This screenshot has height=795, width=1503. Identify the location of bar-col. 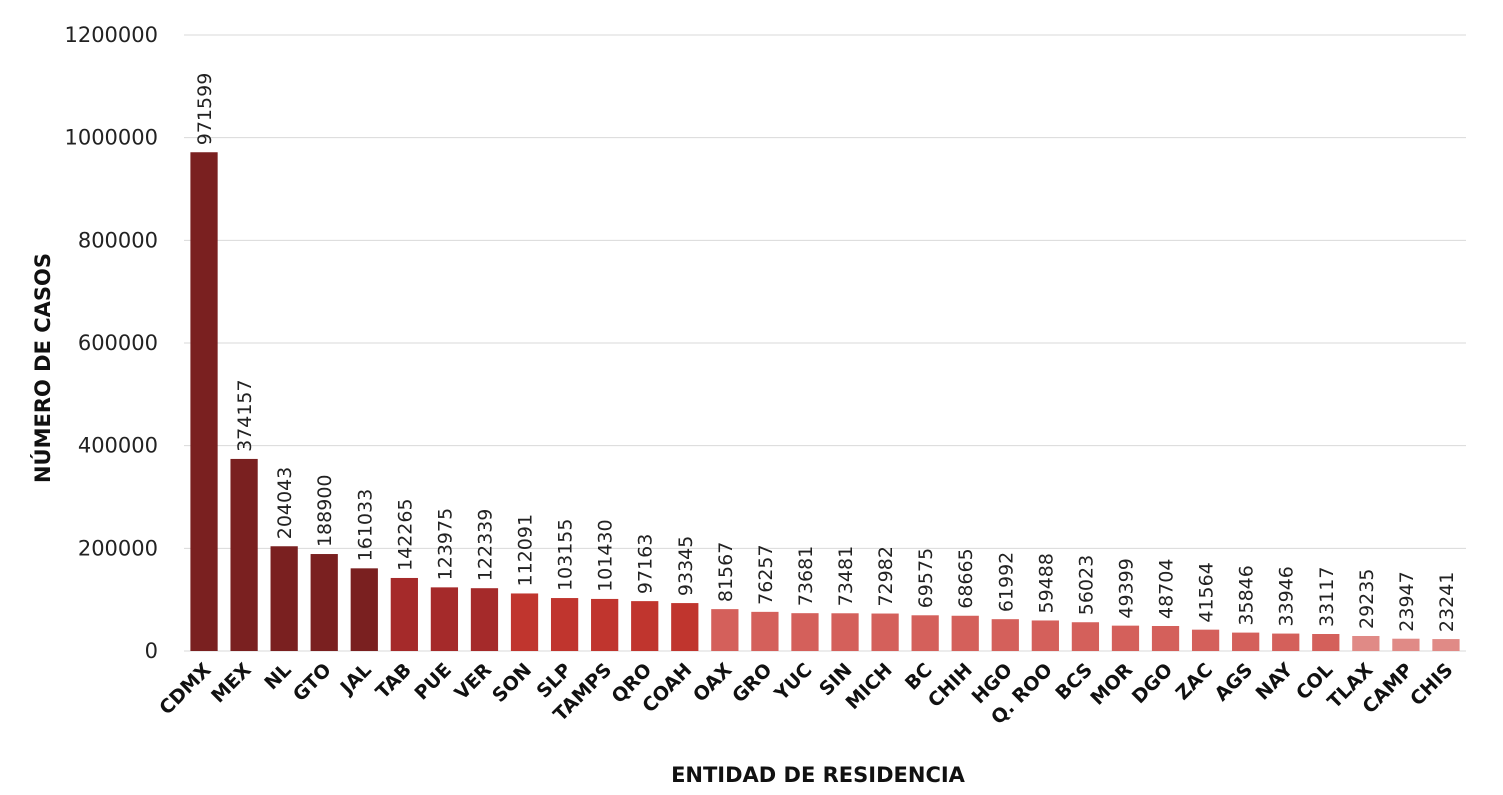
(1326, 642).